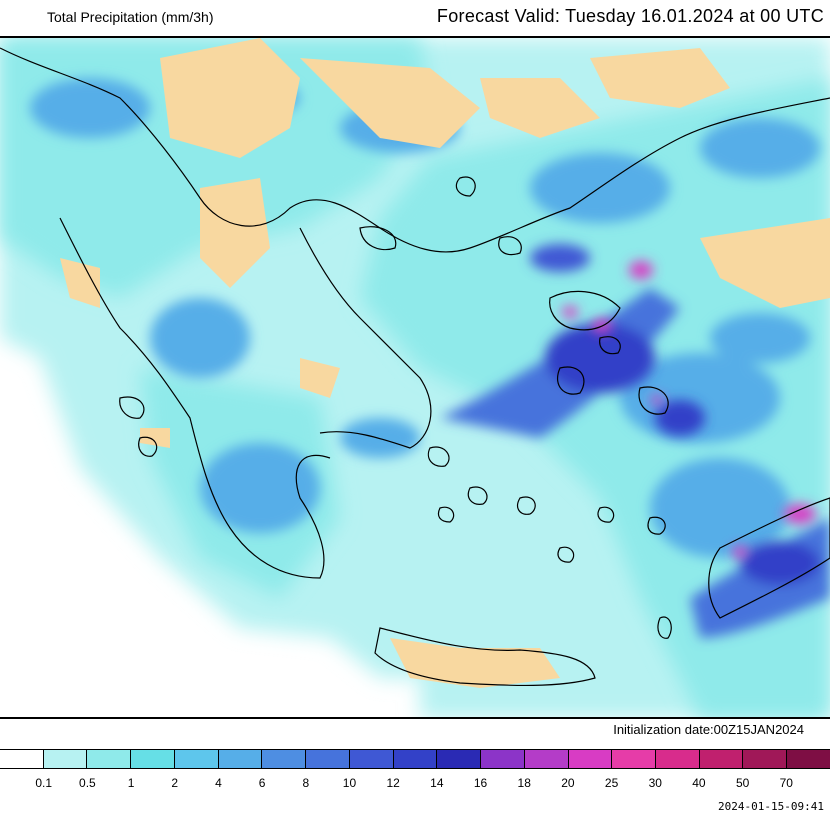 This screenshot has width=830, height=817. Describe the element at coordinates (689, 409) in the screenshot. I see `precip-extreme-cells` at that location.